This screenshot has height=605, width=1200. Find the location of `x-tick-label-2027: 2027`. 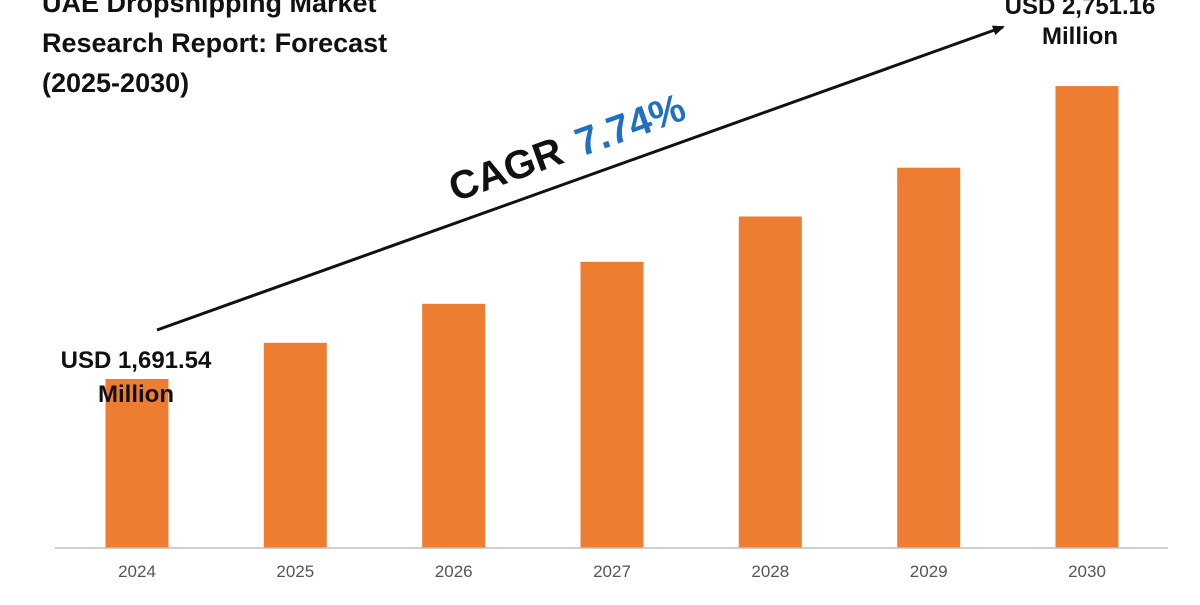

x-tick-label-2027: 2027 is located at coordinates (612, 571).